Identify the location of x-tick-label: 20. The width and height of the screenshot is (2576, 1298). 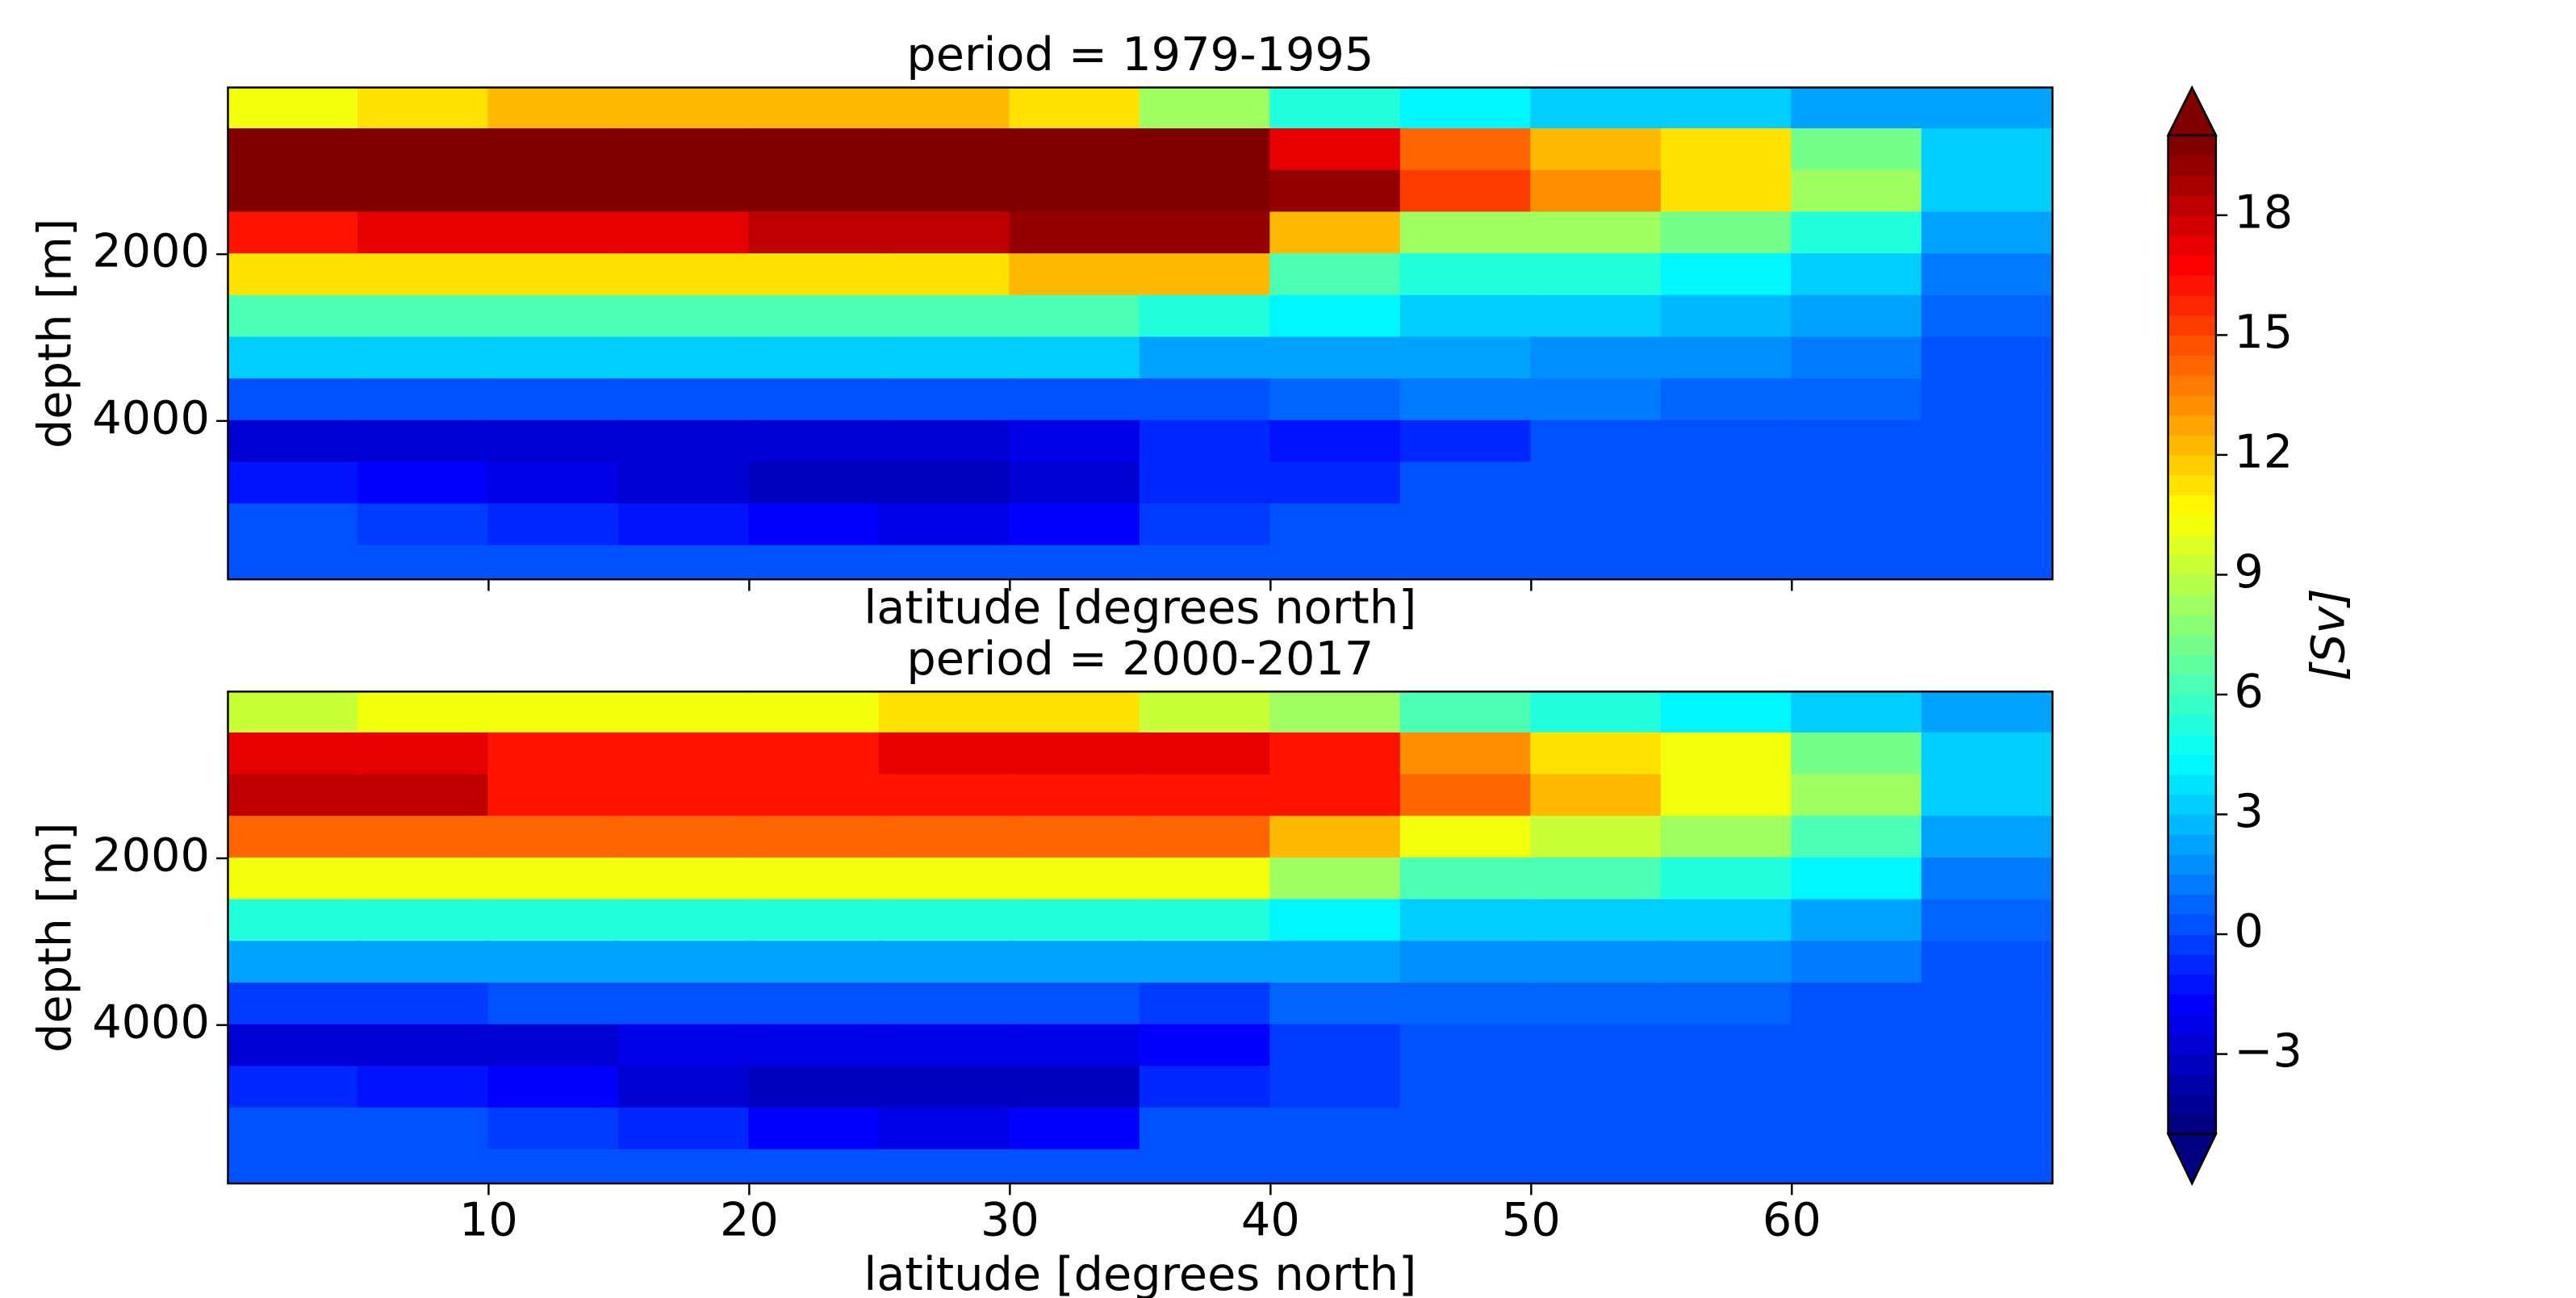
(749, 1220).